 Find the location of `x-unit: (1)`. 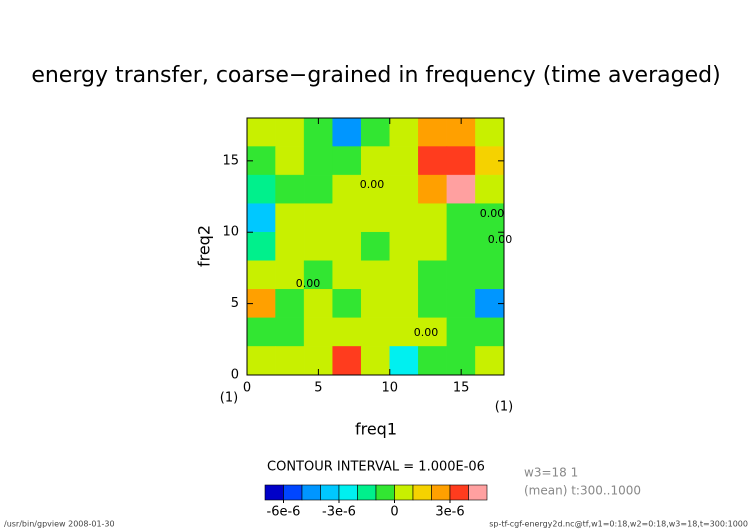

x-unit: (1) is located at coordinates (504, 407).